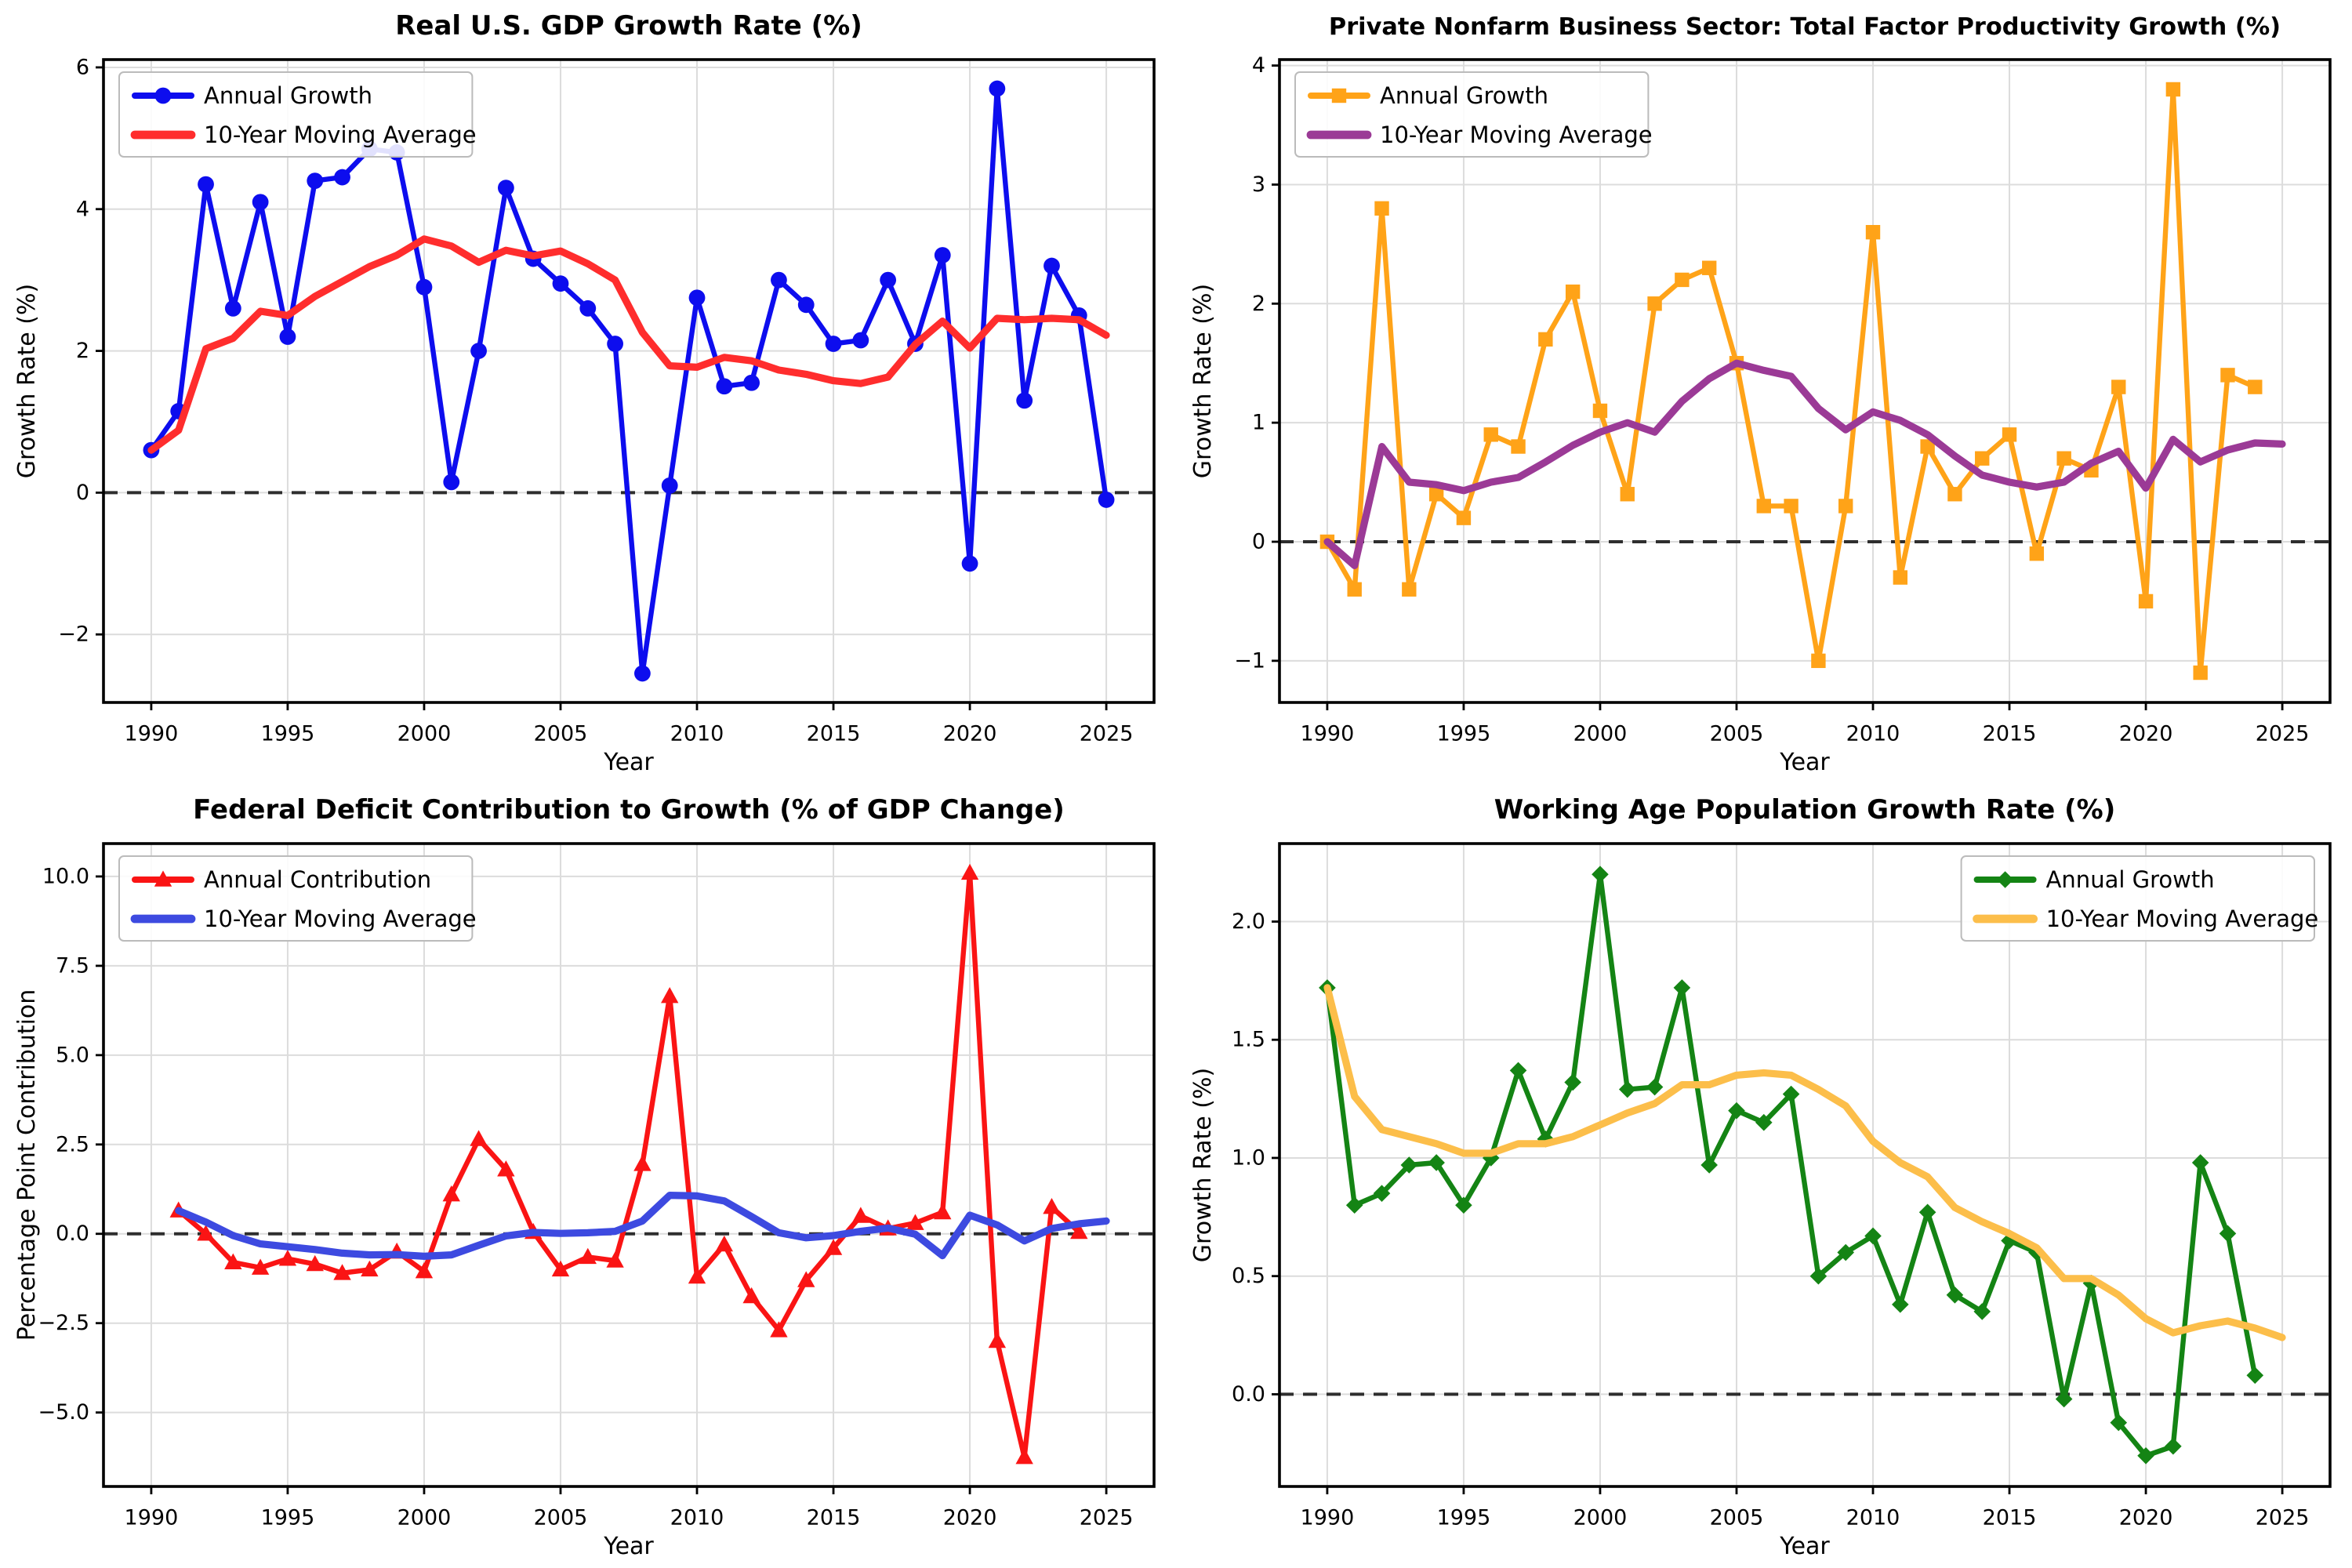  Describe the element at coordinates (628, 26) in the screenshot. I see `chart-title: Real U.S. GDP Growth Rate (%)` at that location.